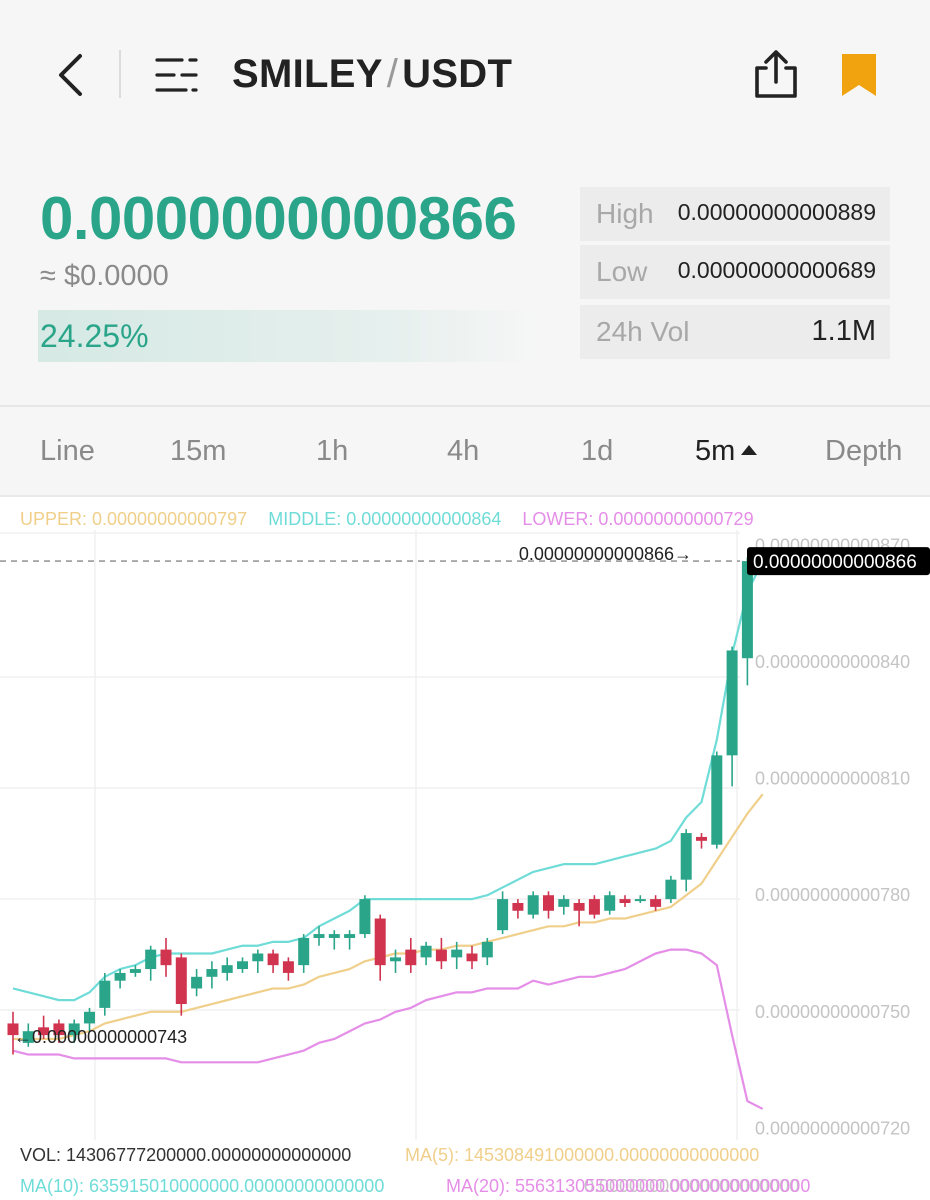 The image size is (930, 1200). I want to click on pair-menu-button, so click(177, 75).